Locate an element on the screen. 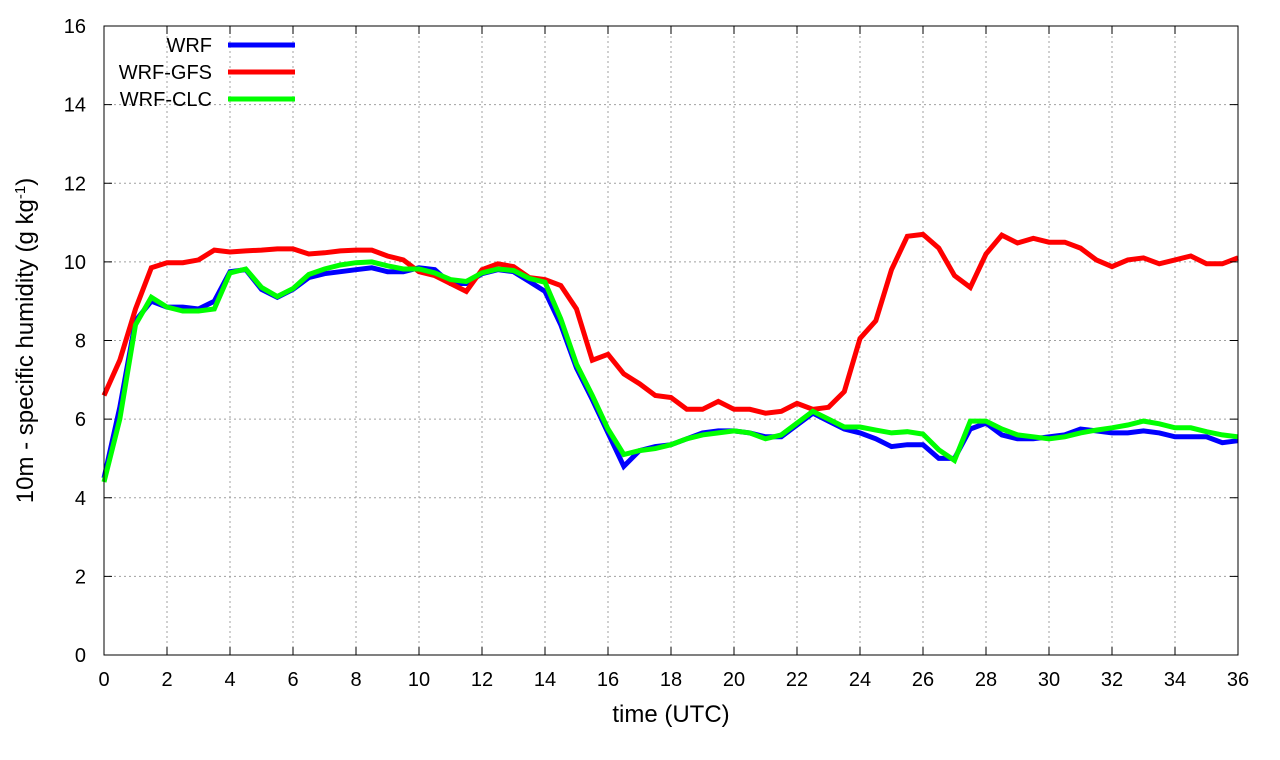 The width and height of the screenshot is (1280, 760). x-tick-label: 24 is located at coordinates (860, 680).